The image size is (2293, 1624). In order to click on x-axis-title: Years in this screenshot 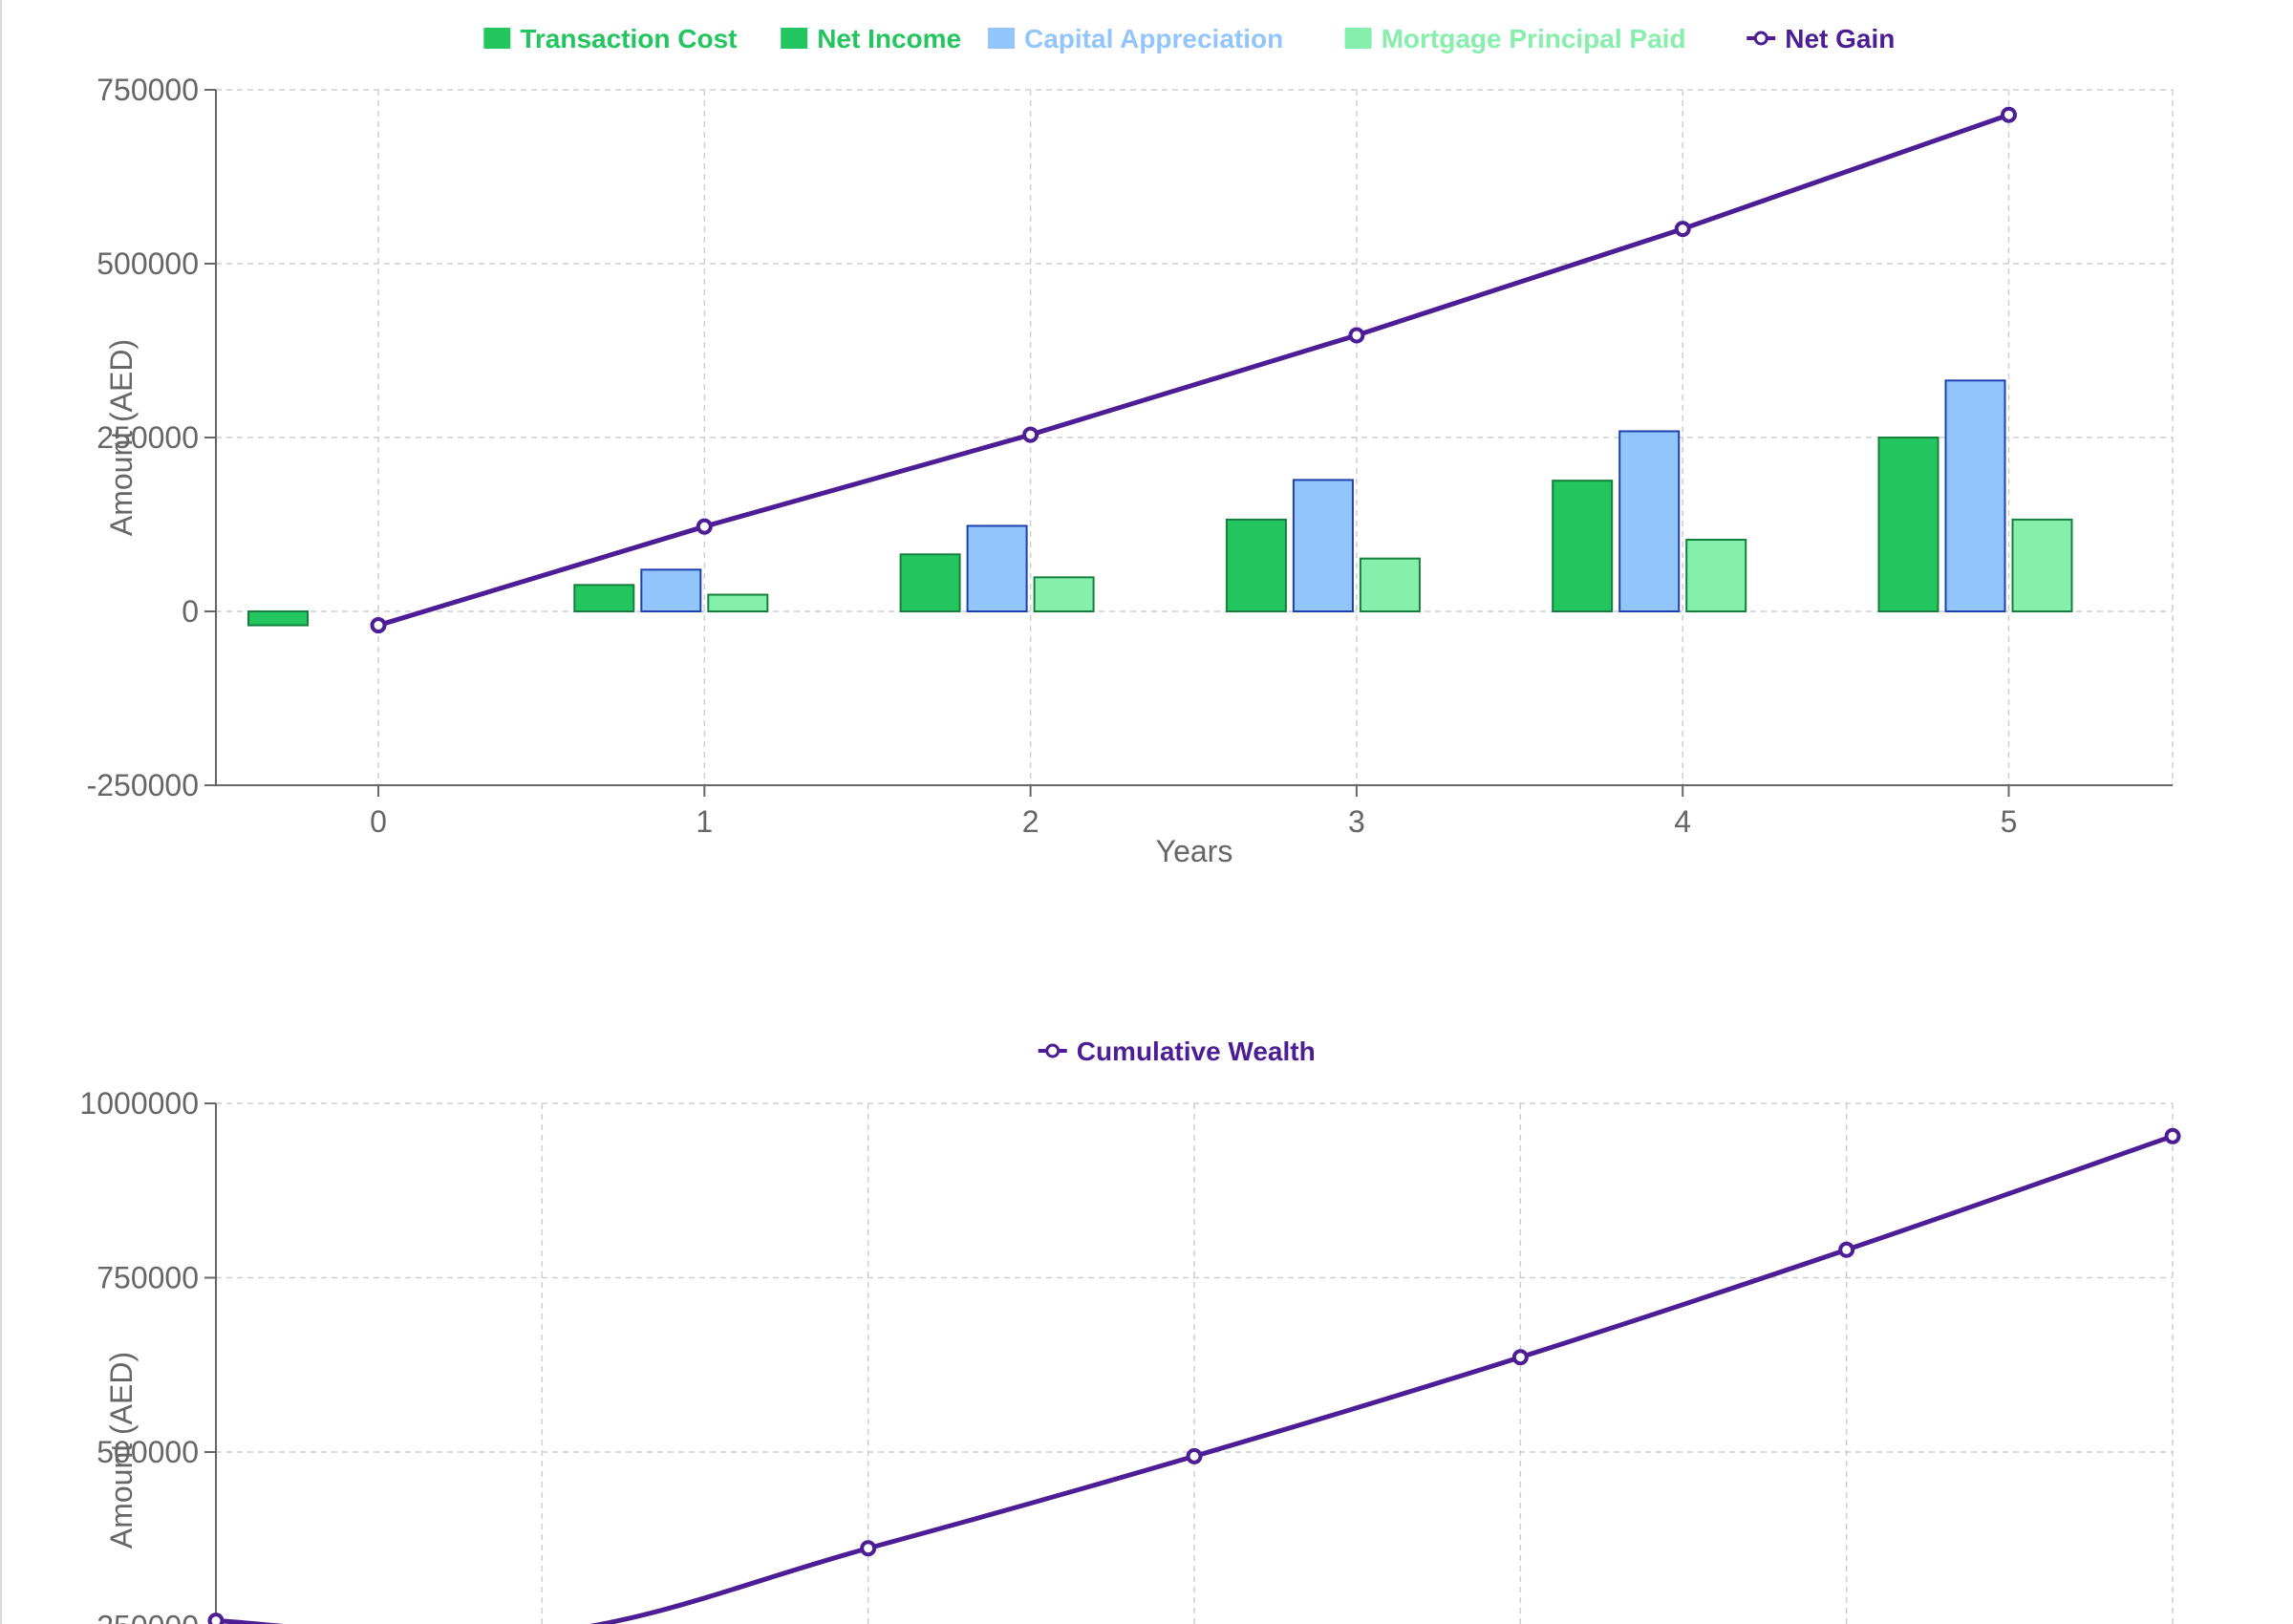, I will do `click(1194, 851)`.